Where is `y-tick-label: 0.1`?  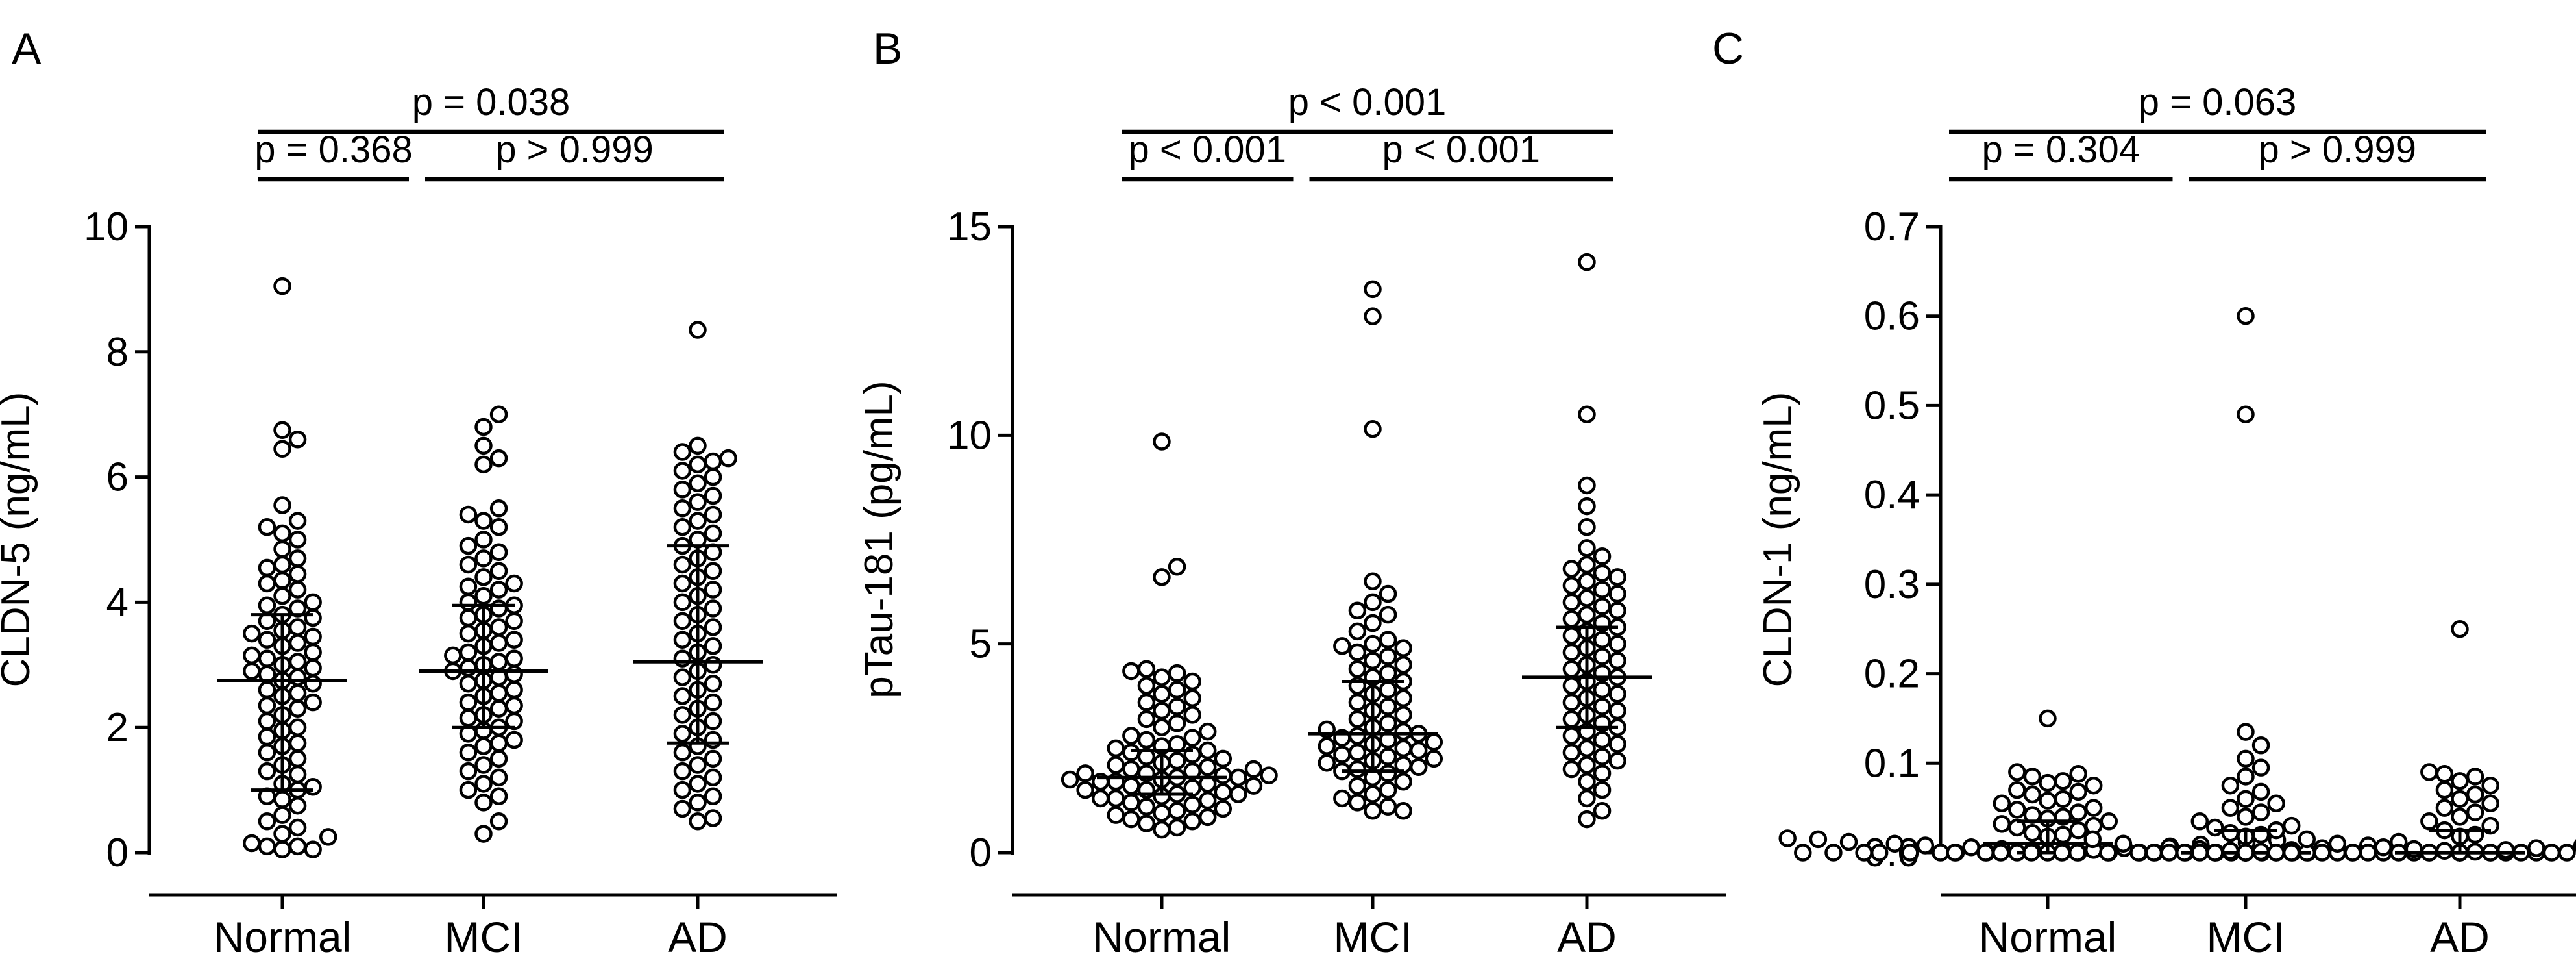
y-tick-label: 0.1 is located at coordinates (1892, 763).